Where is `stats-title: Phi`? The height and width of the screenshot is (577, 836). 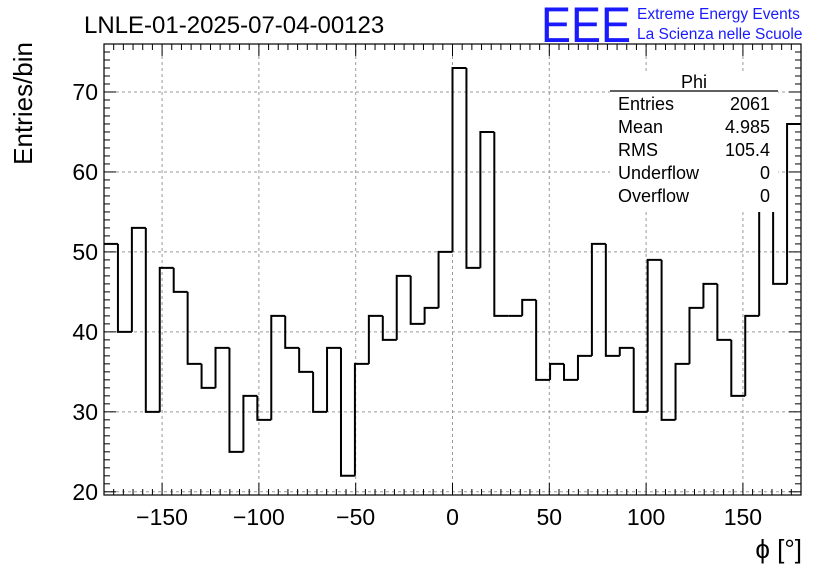 stats-title: Phi is located at coordinates (694, 82).